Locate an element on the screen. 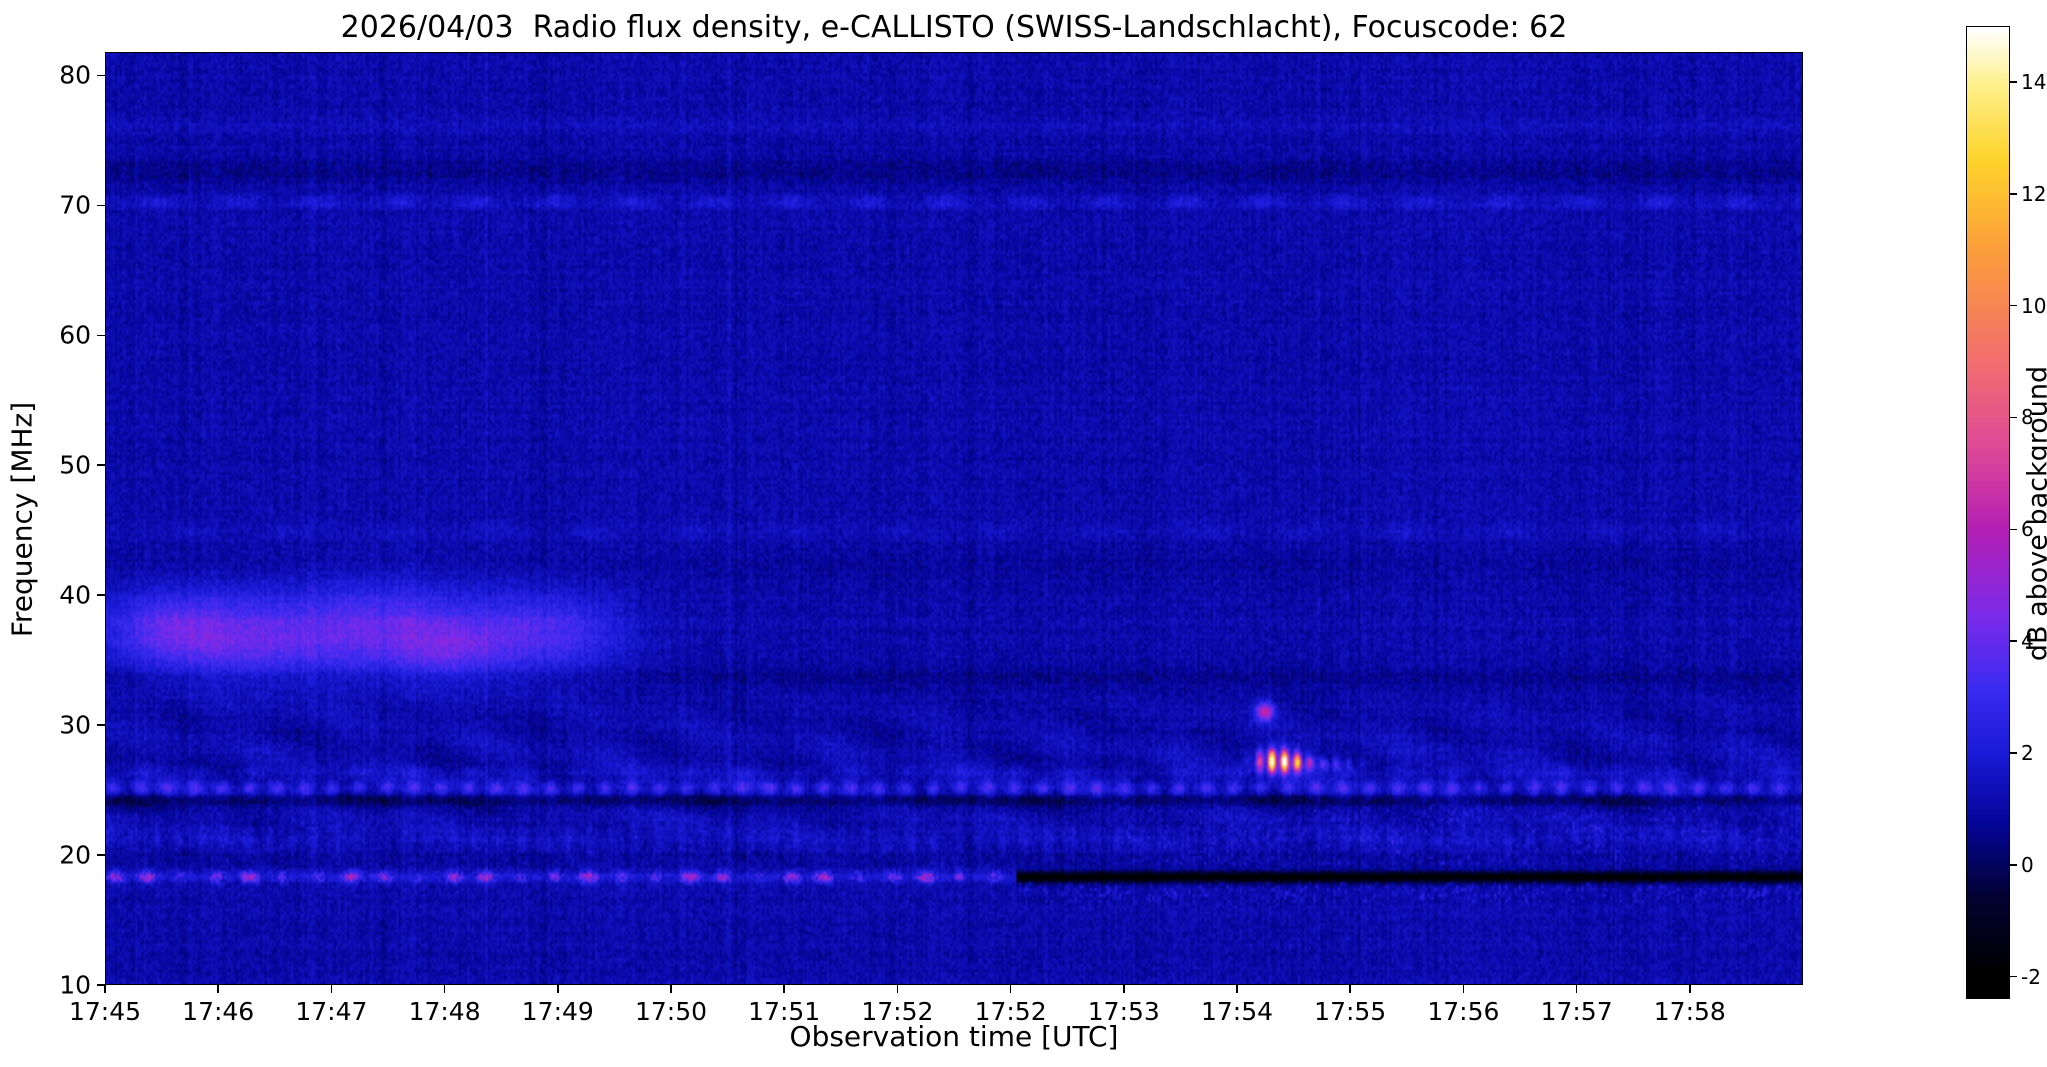 This screenshot has width=2047, height=1067. colorbar-tick-label: 14 is located at coordinates (2034, 81).